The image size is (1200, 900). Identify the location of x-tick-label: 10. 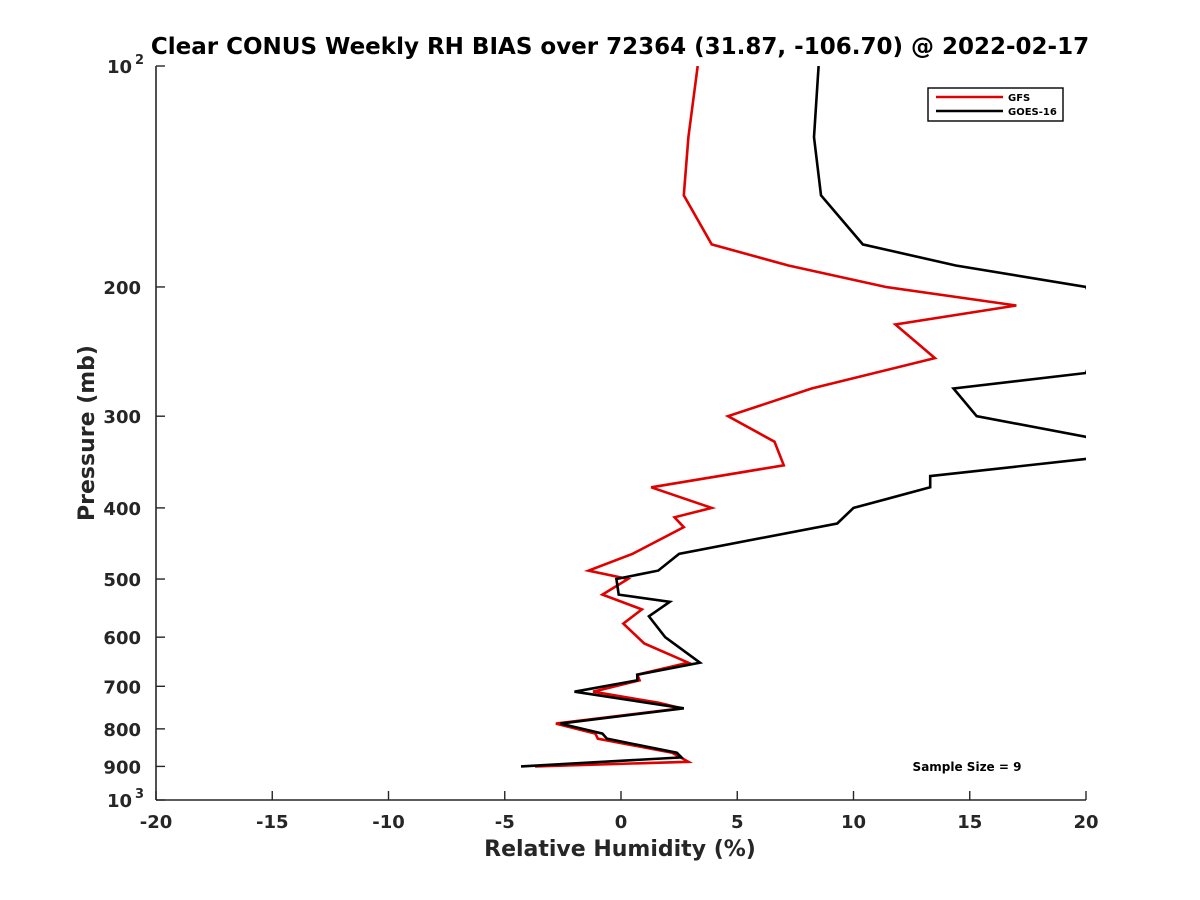
(853, 822).